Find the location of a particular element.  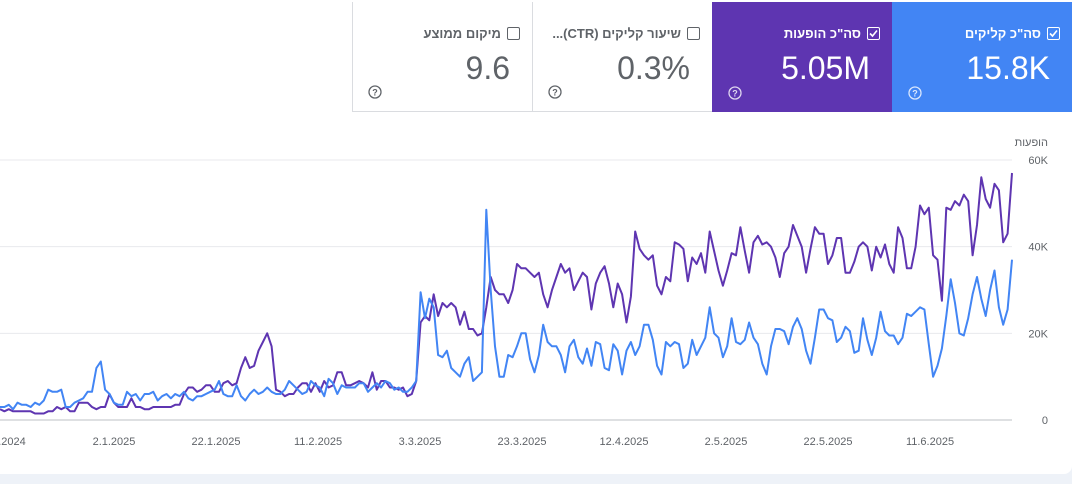

y-tick-label: 20K is located at coordinates (1038, 334).